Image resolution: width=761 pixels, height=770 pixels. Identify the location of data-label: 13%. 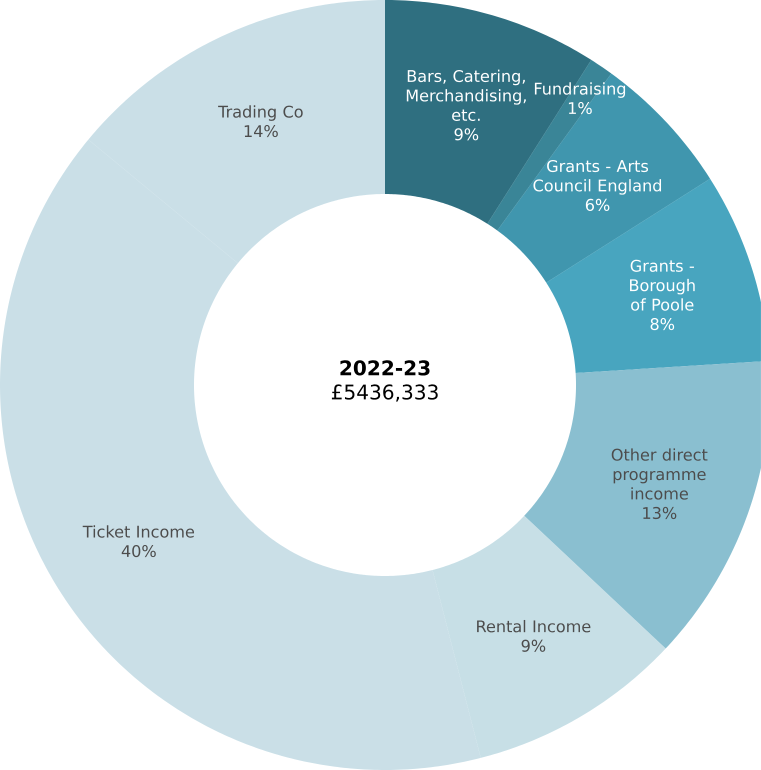
(659, 513).